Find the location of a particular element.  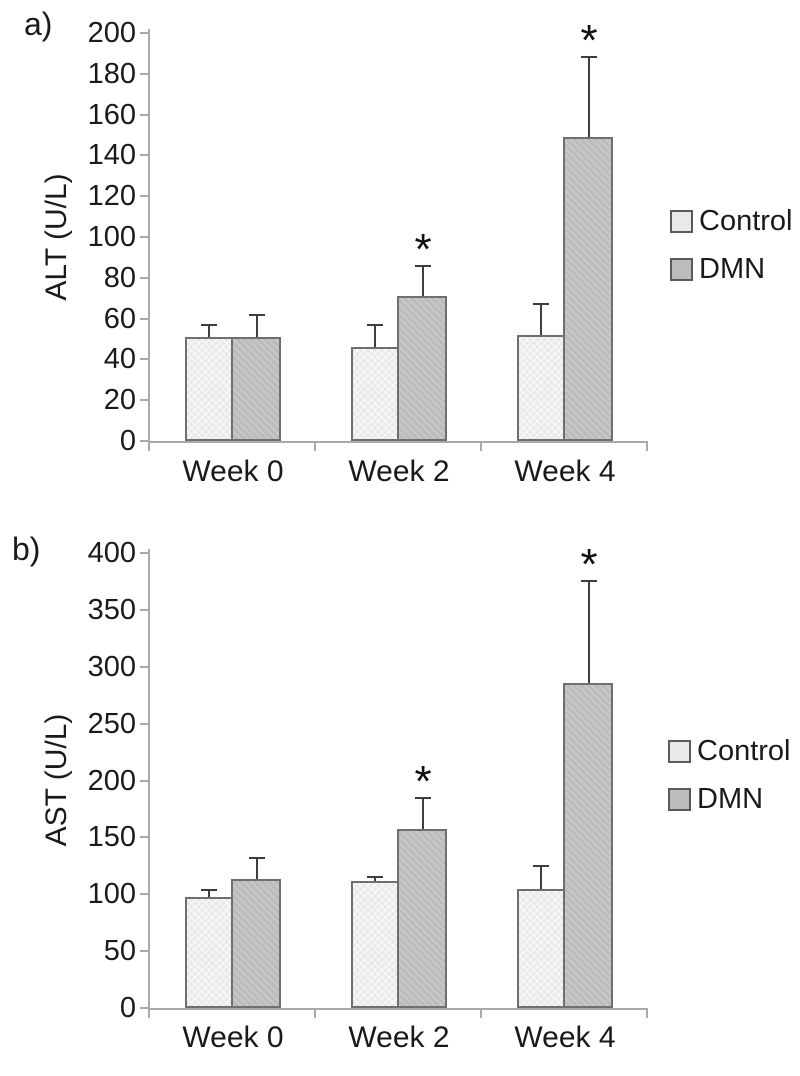

y-tick-label: 160 is located at coordinates (111, 114).